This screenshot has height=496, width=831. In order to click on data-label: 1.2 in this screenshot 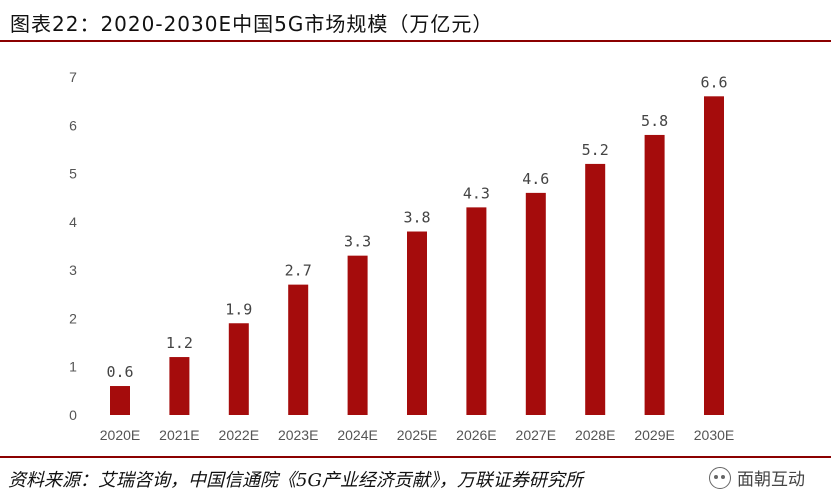, I will do `click(179, 343)`.